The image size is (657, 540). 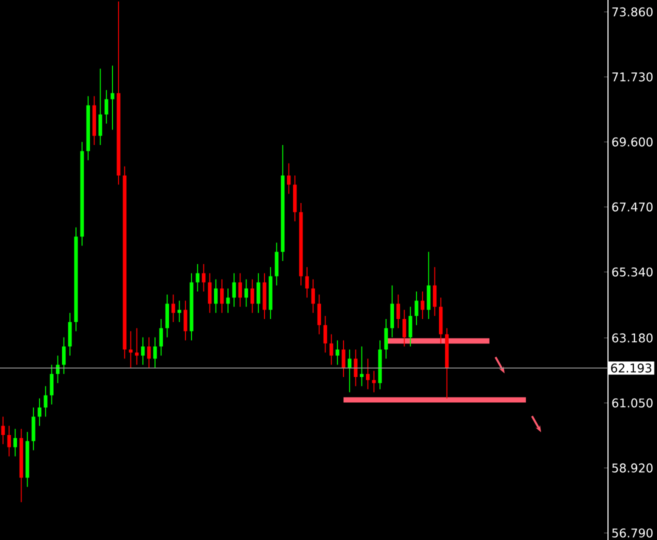 What do you see at coordinates (631, 368) in the screenshot?
I see `ref-line-label: 62.193` at bounding box center [631, 368].